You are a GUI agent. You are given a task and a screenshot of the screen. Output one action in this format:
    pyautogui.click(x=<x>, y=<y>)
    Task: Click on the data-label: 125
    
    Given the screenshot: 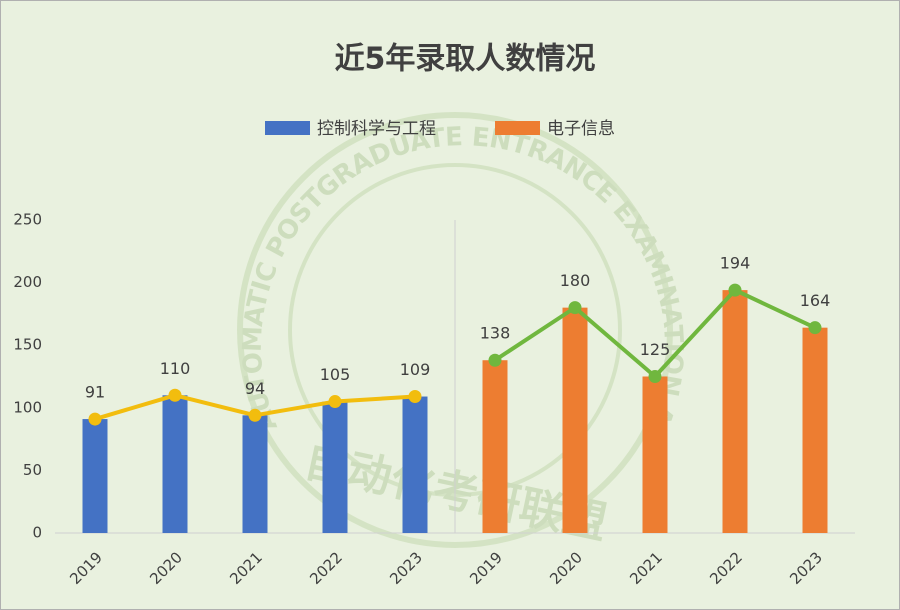 What is the action you would take?
    pyautogui.click(x=655, y=349)
    